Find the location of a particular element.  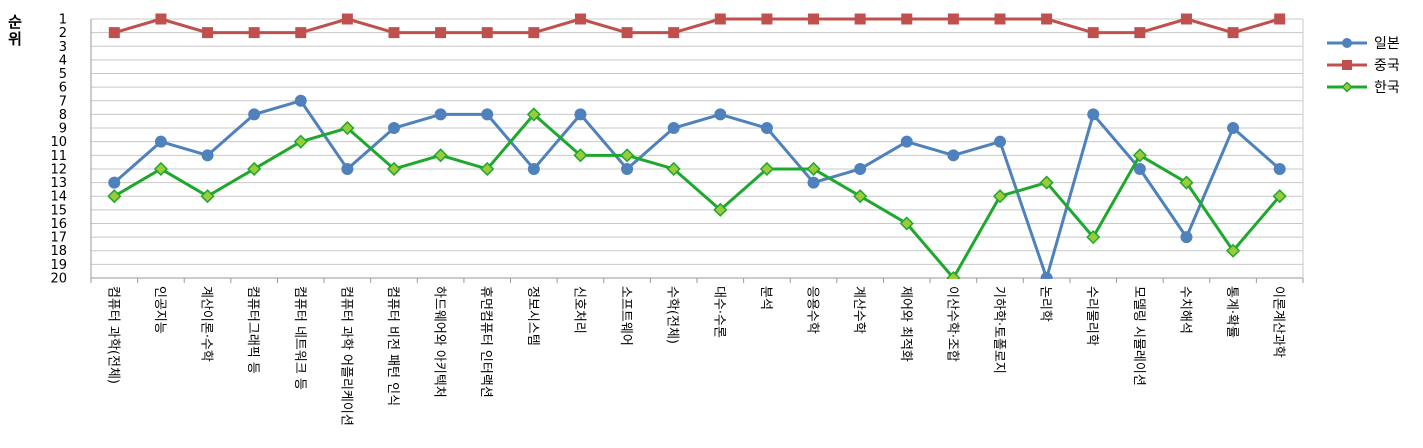

x-tick-label: 계산수학 is located at coordinates (858, 310).